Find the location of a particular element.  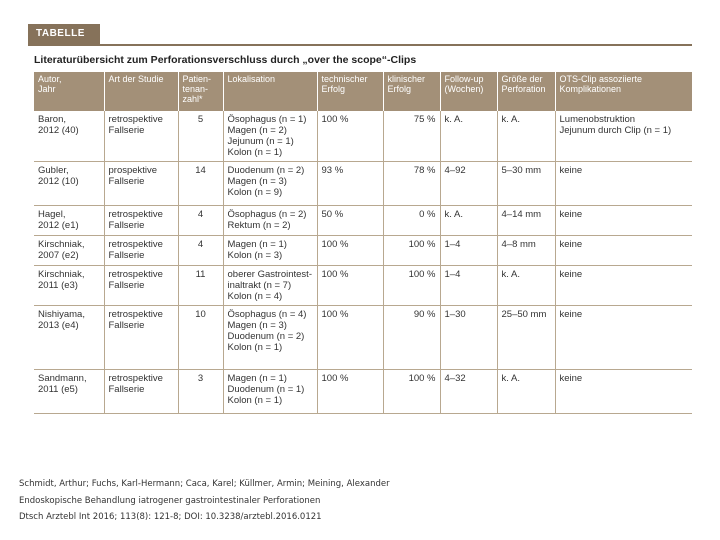

tag-underline is located at coordinates (360, 45).